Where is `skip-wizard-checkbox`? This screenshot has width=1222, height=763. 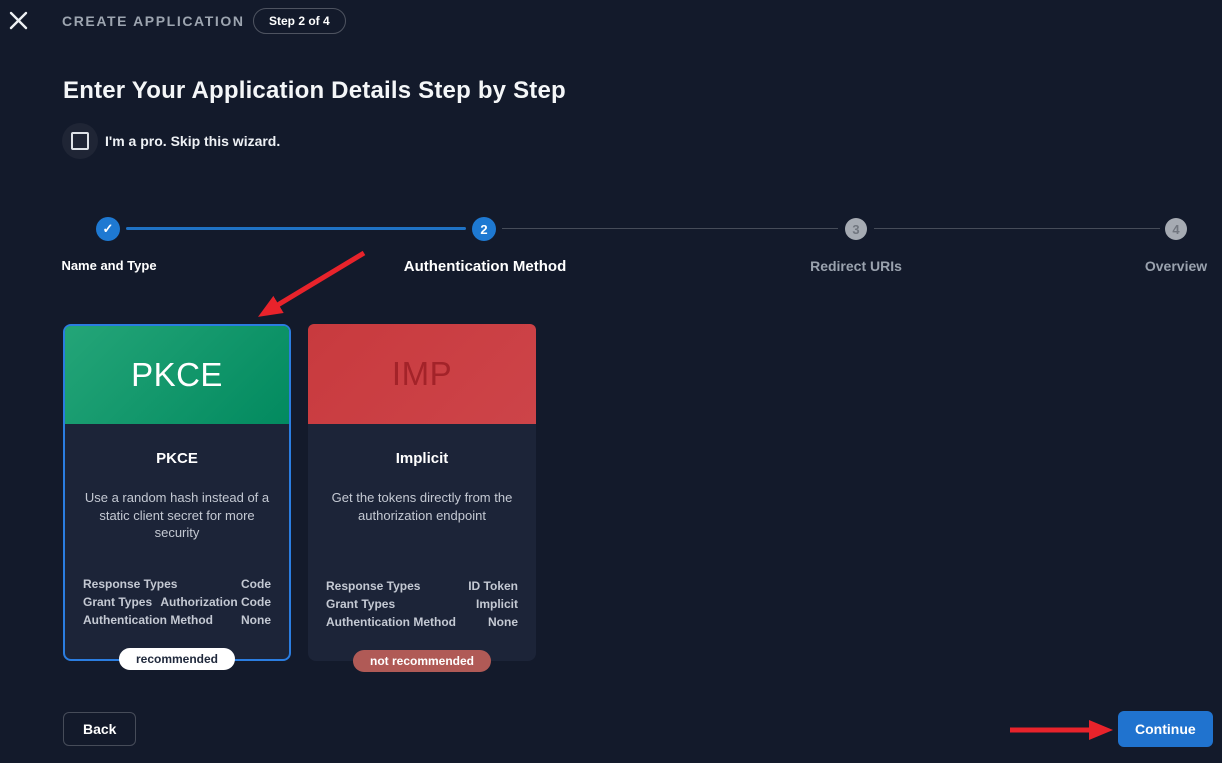 skip-wizard-checkbox is located at coordinates (80, 141).